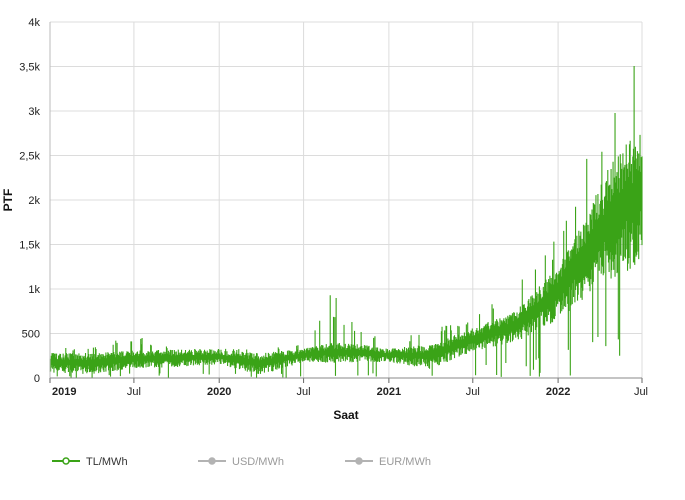 The image size is (685, 500). Describe the element at coordinates (29, 246) in the screenshot. I see `y-tick-label: 1,5k` at that location.